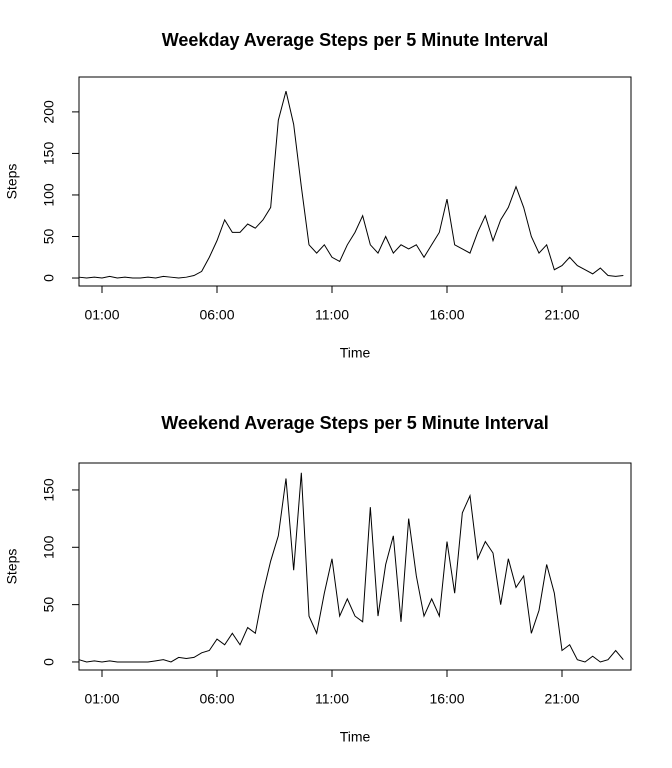  Describe the element at coordinates (49, 112) in the screenshot. I see `y-tick-label: 200` at that location.